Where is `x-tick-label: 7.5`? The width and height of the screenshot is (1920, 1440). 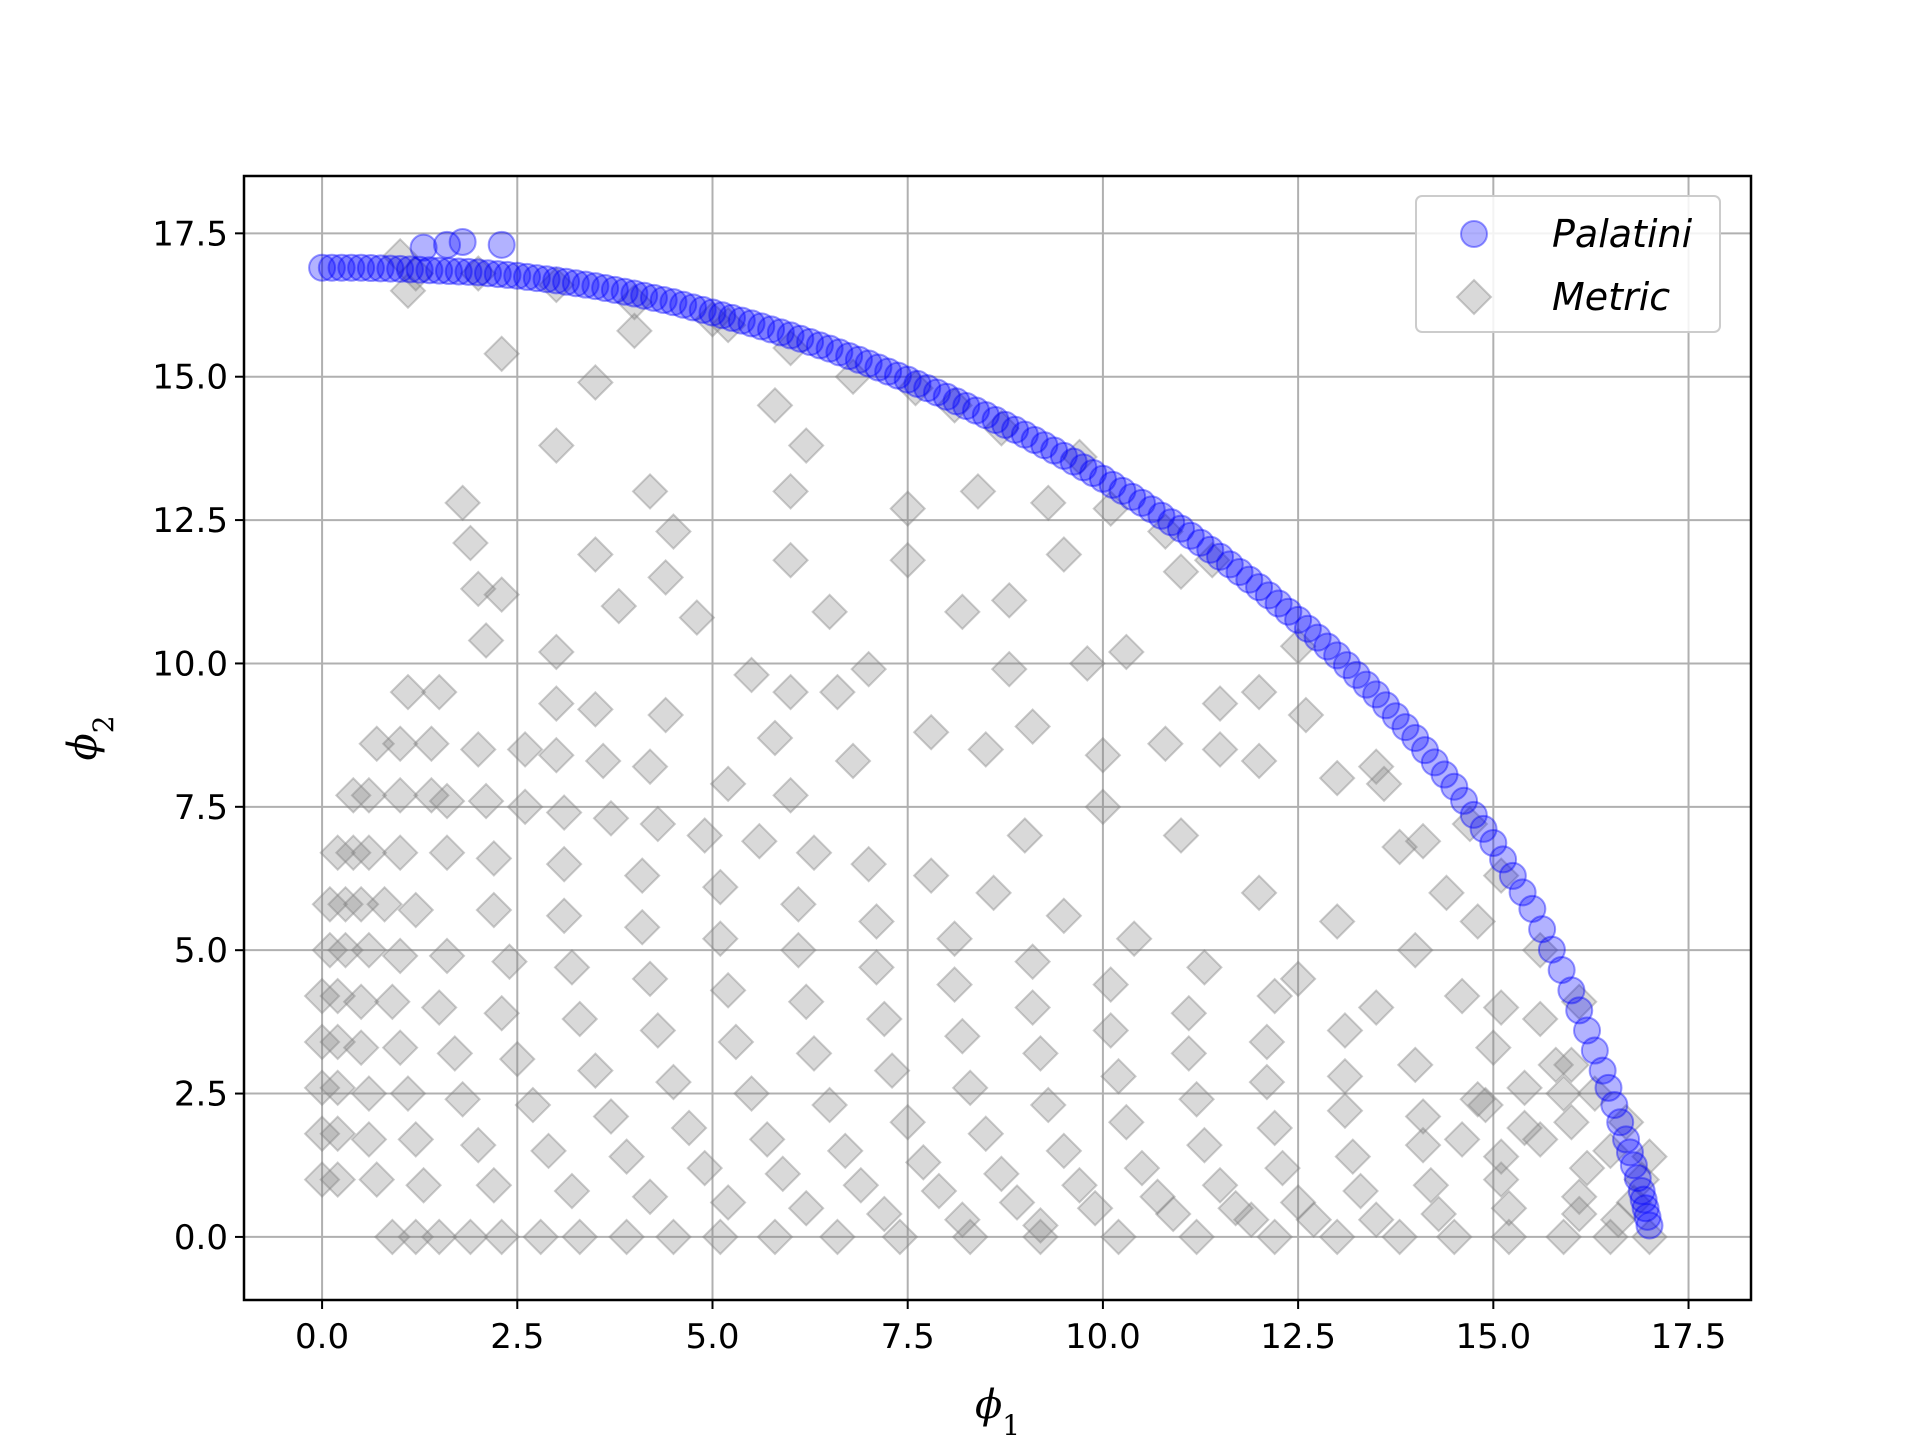 x-tick-label: 7.5 is located at coordinates (908, 1337).